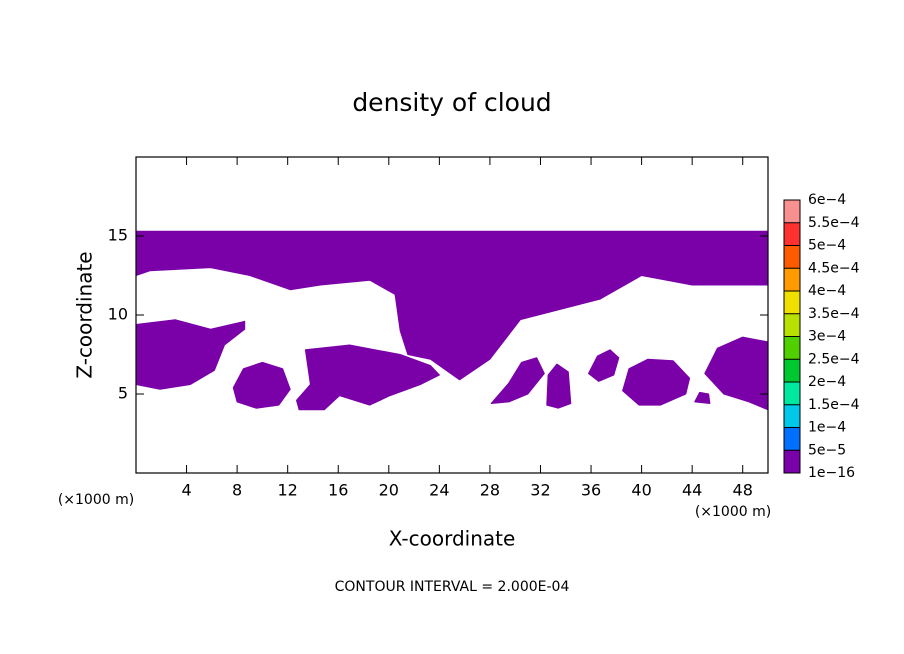 The width and height of the screenshot is (904, 654). What do you see at coordinates (452, 539) in the screenshot?
I see `x-axis-label: X-coordinate` at bounding box center [452, 539].